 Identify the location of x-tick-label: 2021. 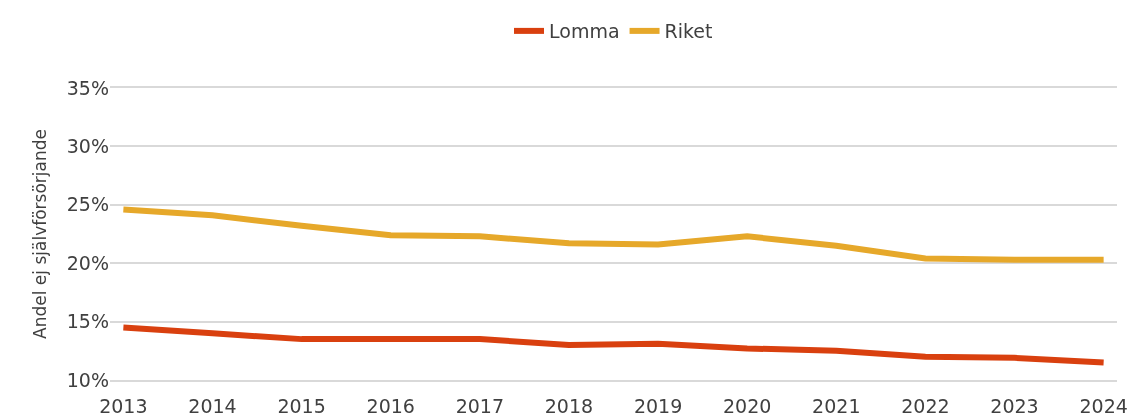
(836, 405).